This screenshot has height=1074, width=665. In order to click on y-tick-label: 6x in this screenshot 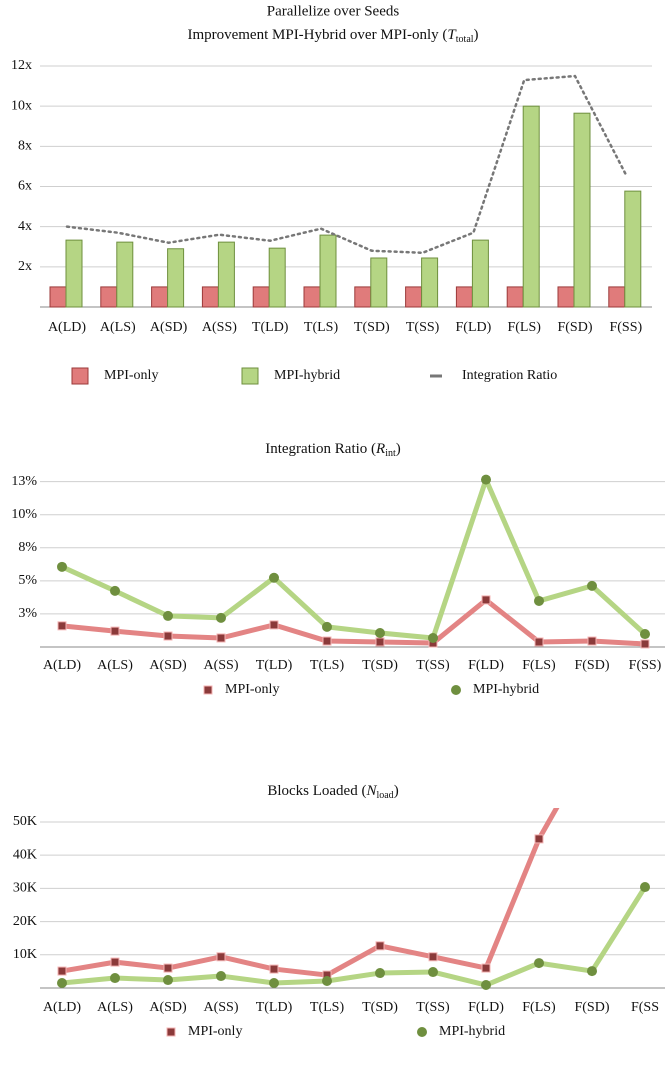, I will do `click(25, 186)`.